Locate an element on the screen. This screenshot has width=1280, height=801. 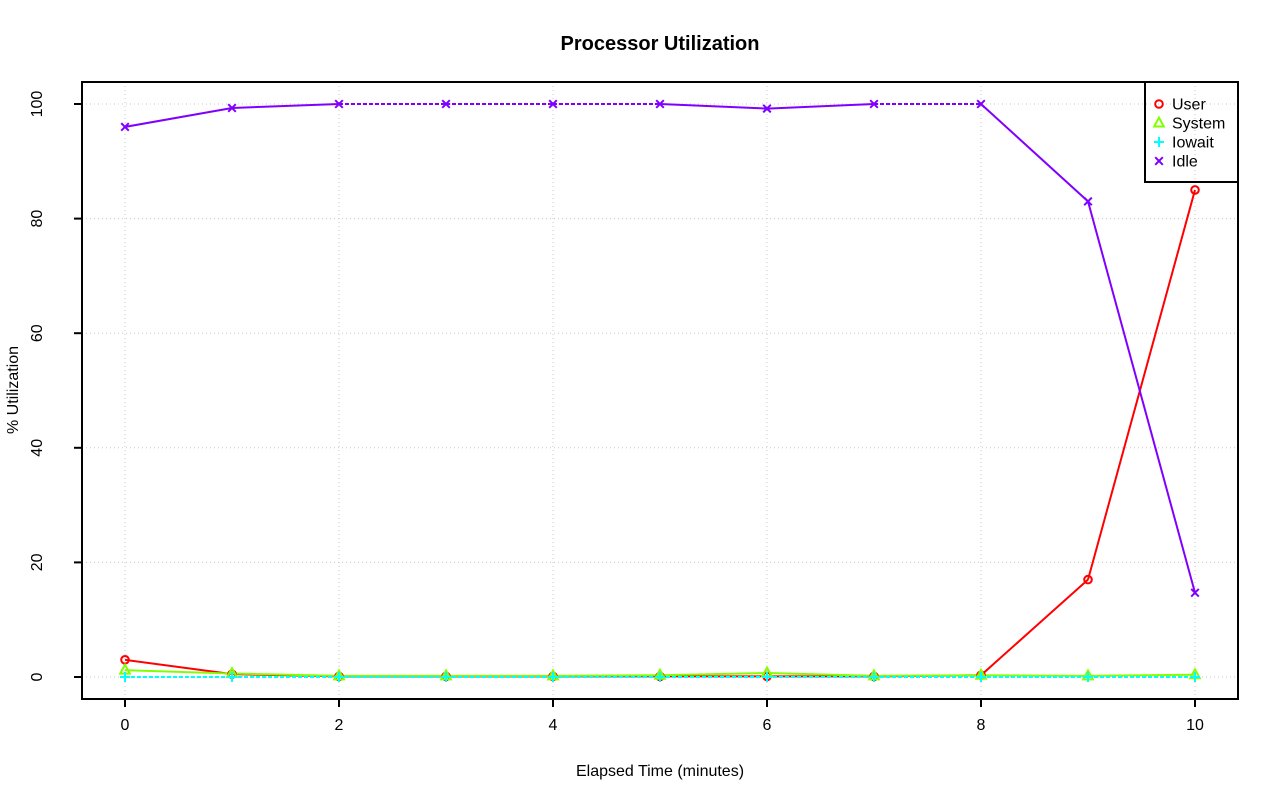
y-tick-label: 0 is located at coordinates (37, 676).